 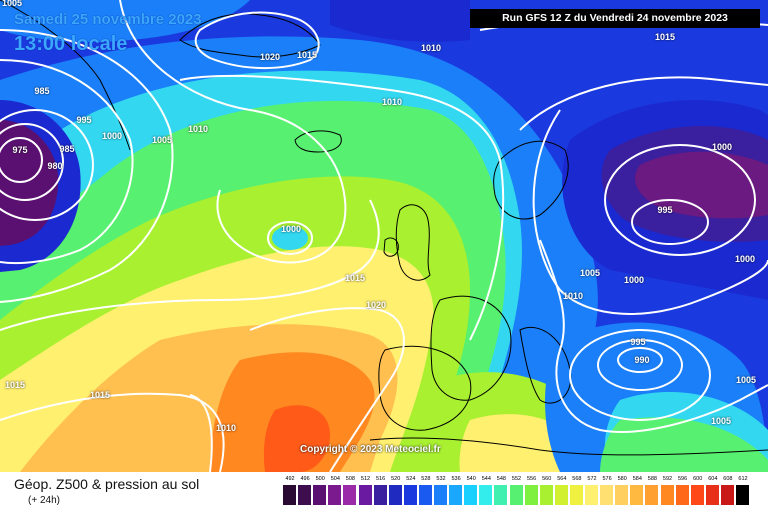 I want to click on legend-value-label: 520, so click(x=396, y=479).